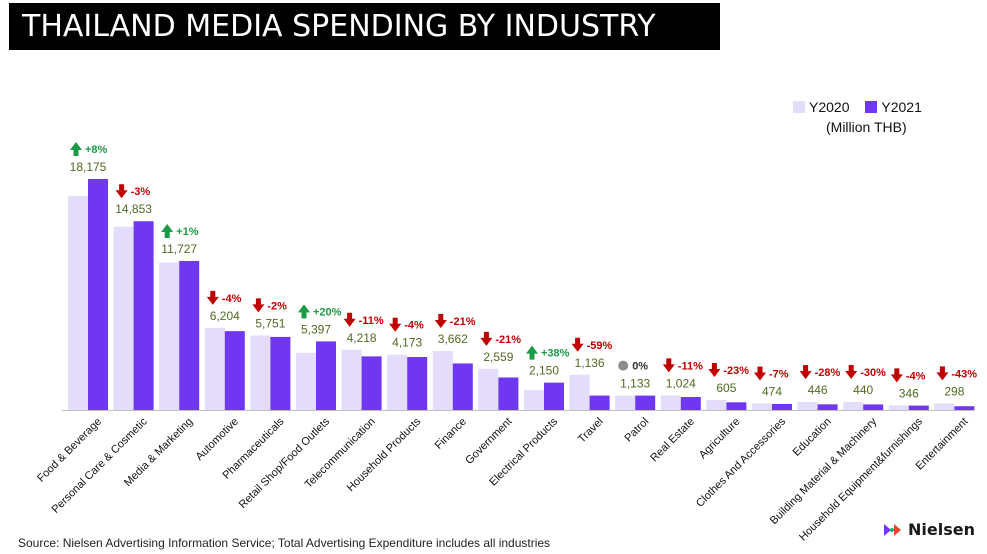  What do you see at coordinates (451, 434) in the screenshot?
I see `category-label: Finance` at bounding box center [451, 434].